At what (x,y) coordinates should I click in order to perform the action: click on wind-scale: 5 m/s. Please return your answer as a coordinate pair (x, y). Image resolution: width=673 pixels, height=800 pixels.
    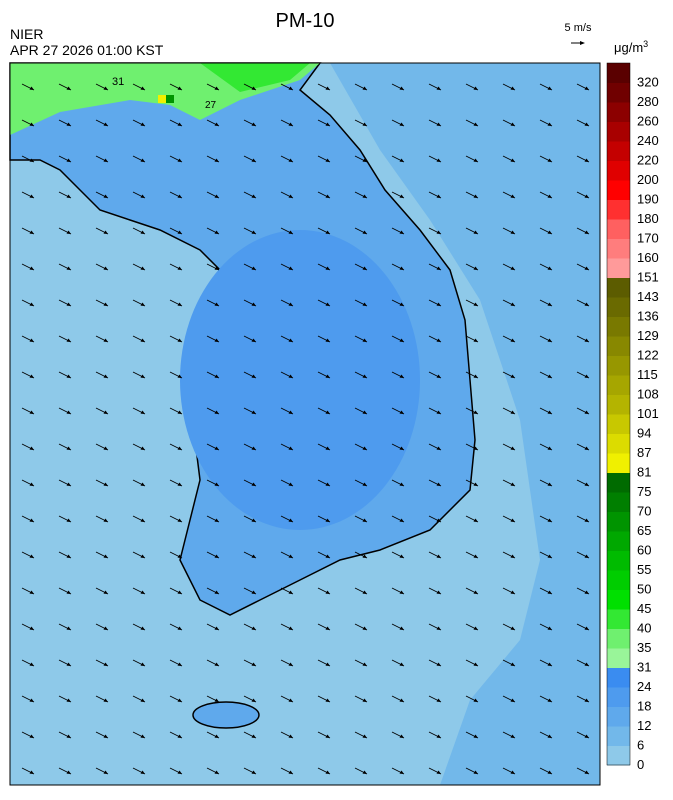
    Looking at the image, I should click on (578, 28).